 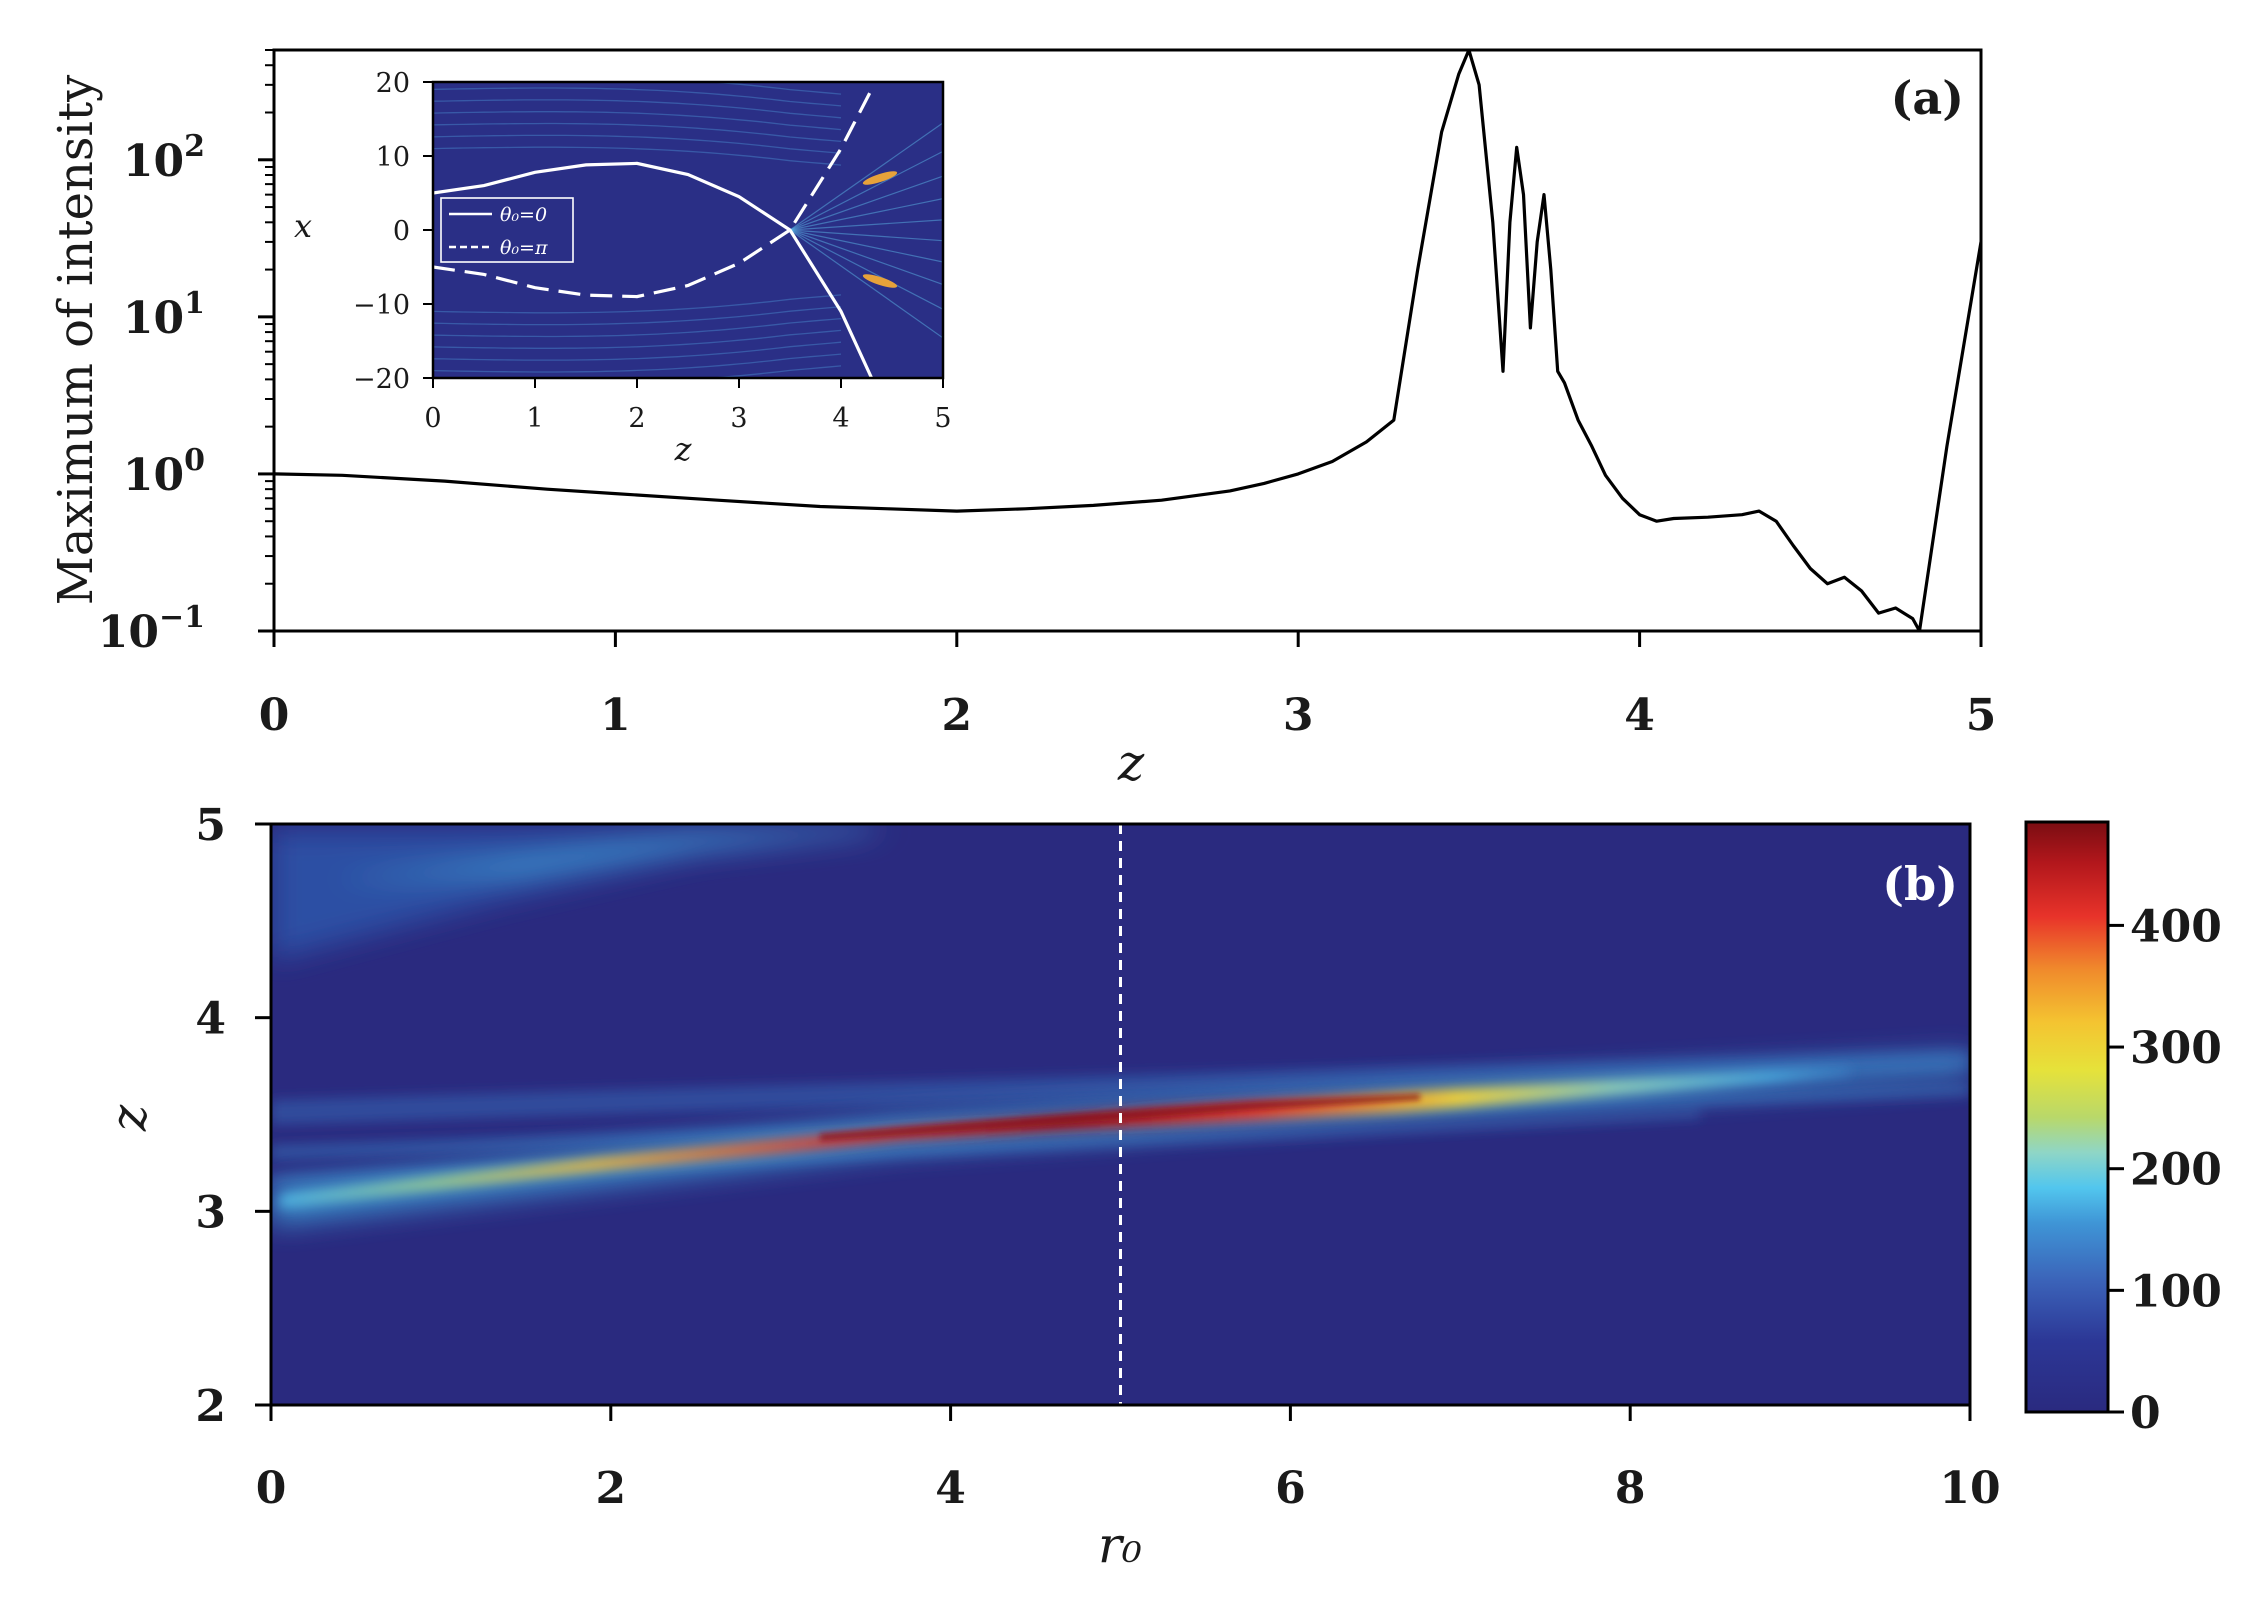 I want to click on heatmap-upper-bands, so click(x=585, y=893).